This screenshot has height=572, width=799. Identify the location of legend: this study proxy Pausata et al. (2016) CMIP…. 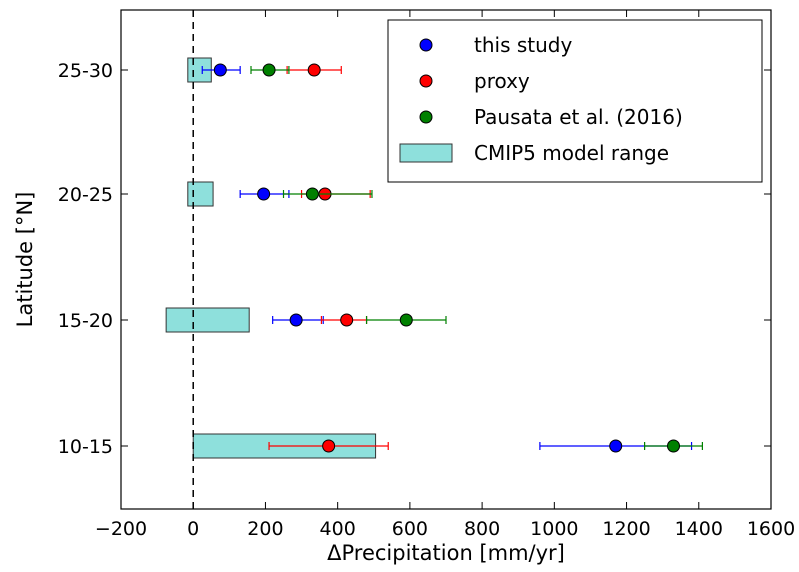
(575, 101).